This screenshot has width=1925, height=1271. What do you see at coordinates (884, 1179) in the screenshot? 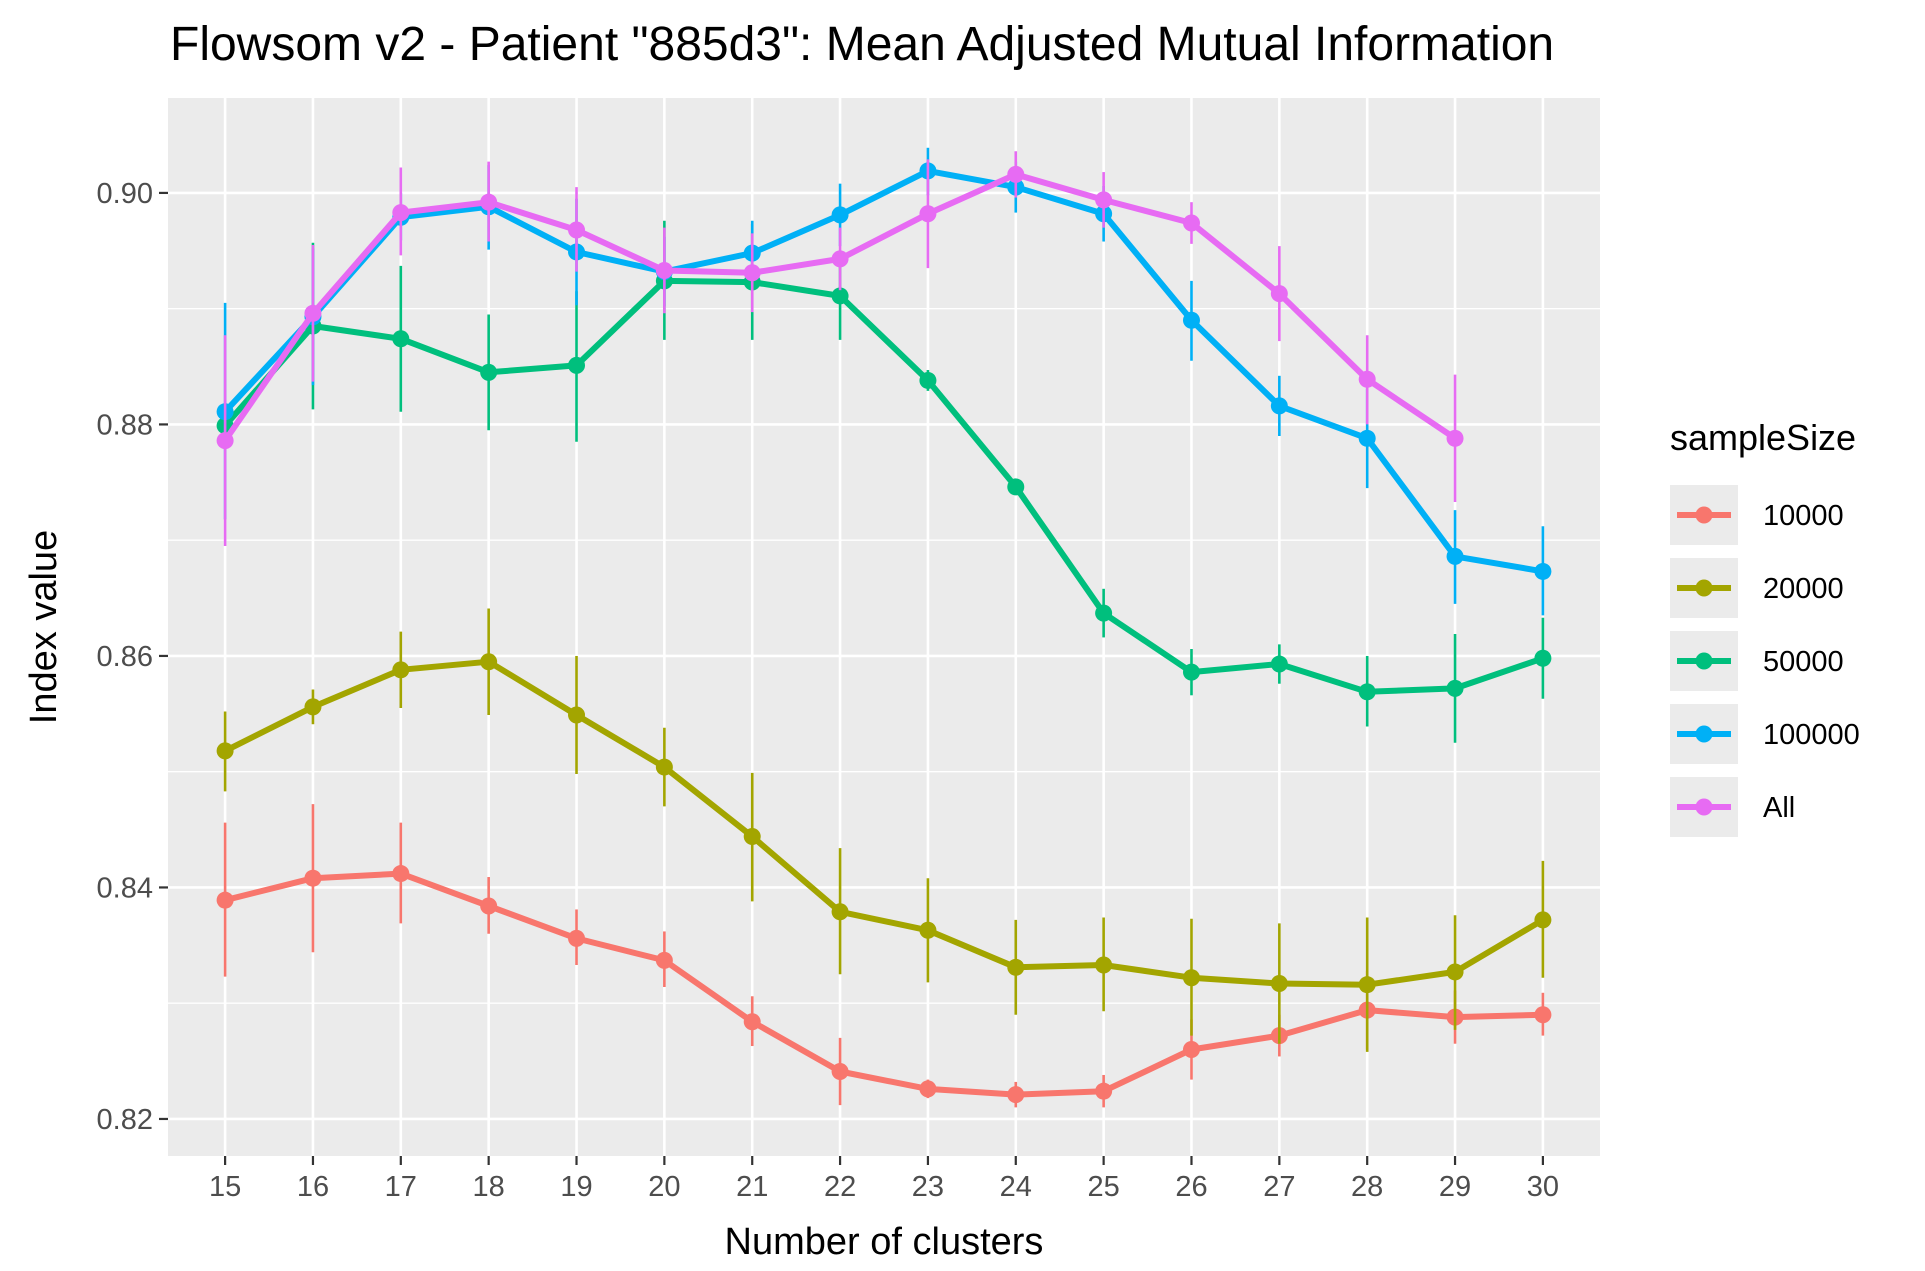
I see `x-axis: 15 16 17 18 19 20 21 22 23 24 25 26 27 28 29 30` at bounding box center [884, 1179].